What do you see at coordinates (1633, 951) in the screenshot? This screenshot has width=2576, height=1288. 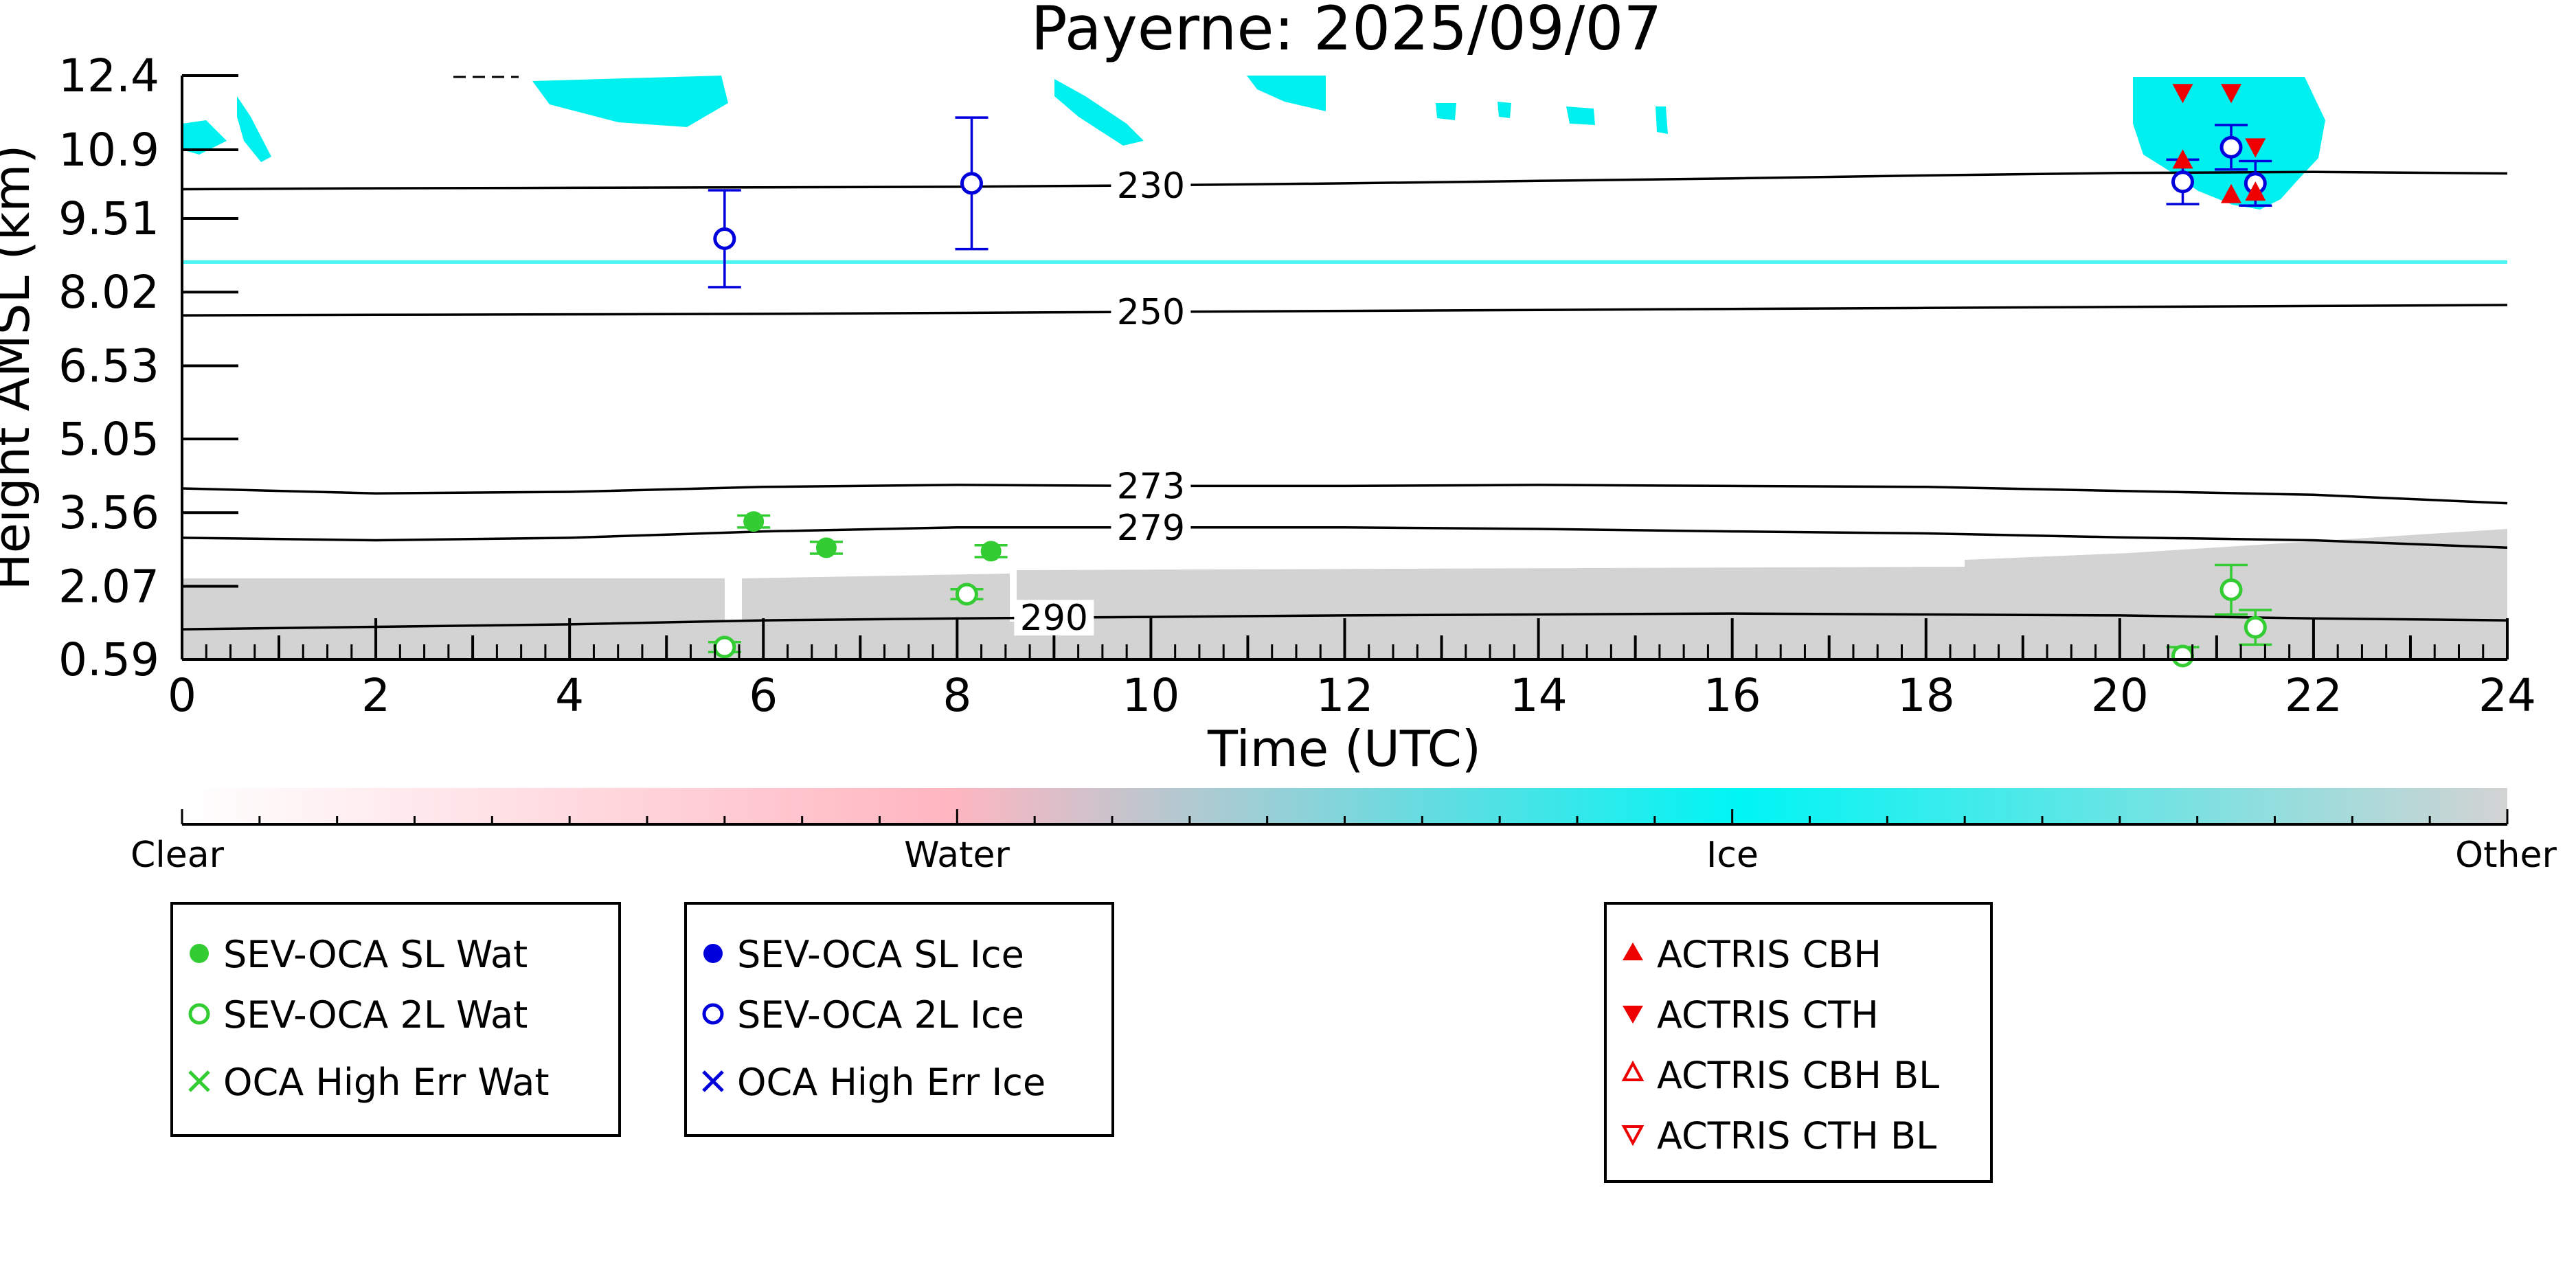 I see `legend-triangle-up-icon` at bounding box center [1633, 951].